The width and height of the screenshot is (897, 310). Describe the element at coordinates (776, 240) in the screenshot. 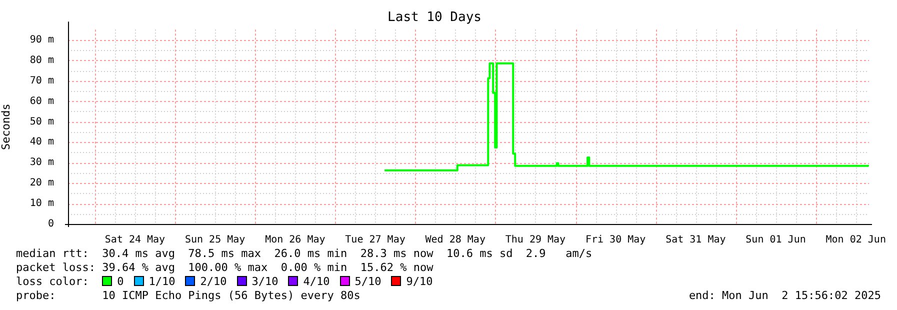

I see `x-tick-label: Sun 01 Jun` at that location.